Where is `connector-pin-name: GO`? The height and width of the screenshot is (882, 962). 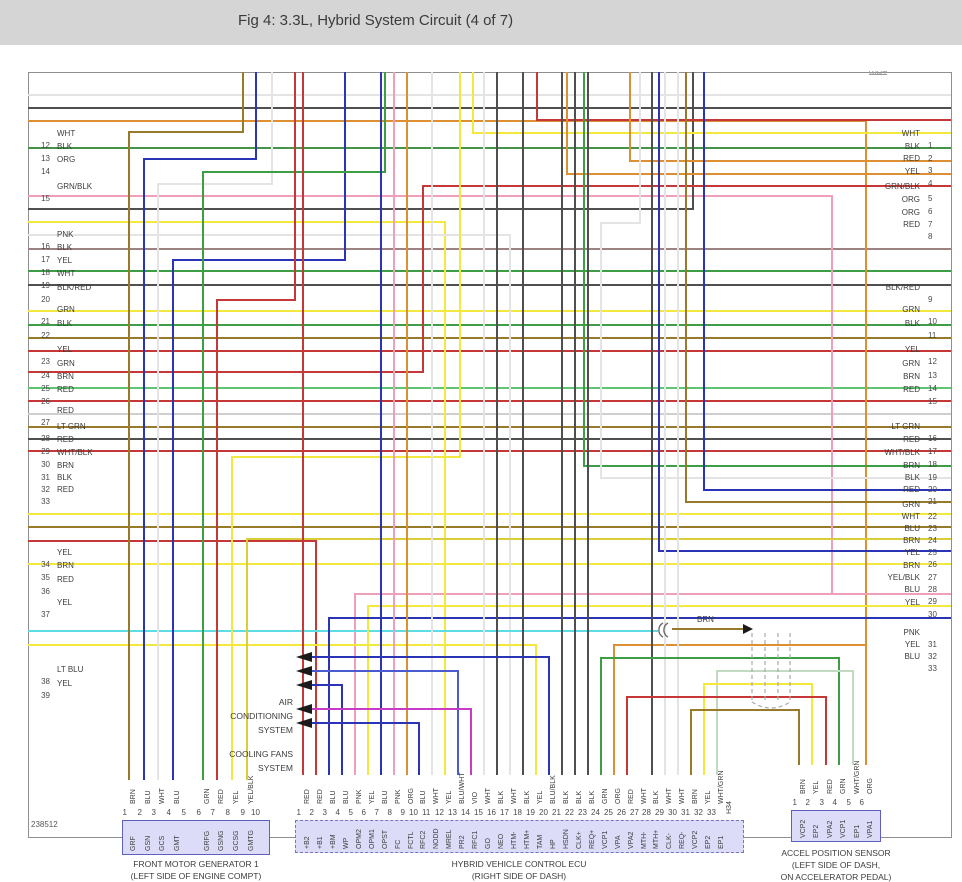 connector-pin-name: GO is located at coordinates (488, 843).